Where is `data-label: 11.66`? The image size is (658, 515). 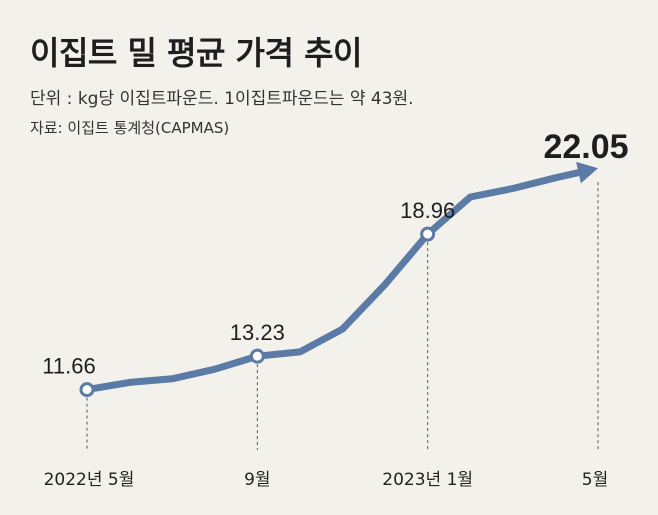
data-label: 11.66 is located at coordinates (68, 366).